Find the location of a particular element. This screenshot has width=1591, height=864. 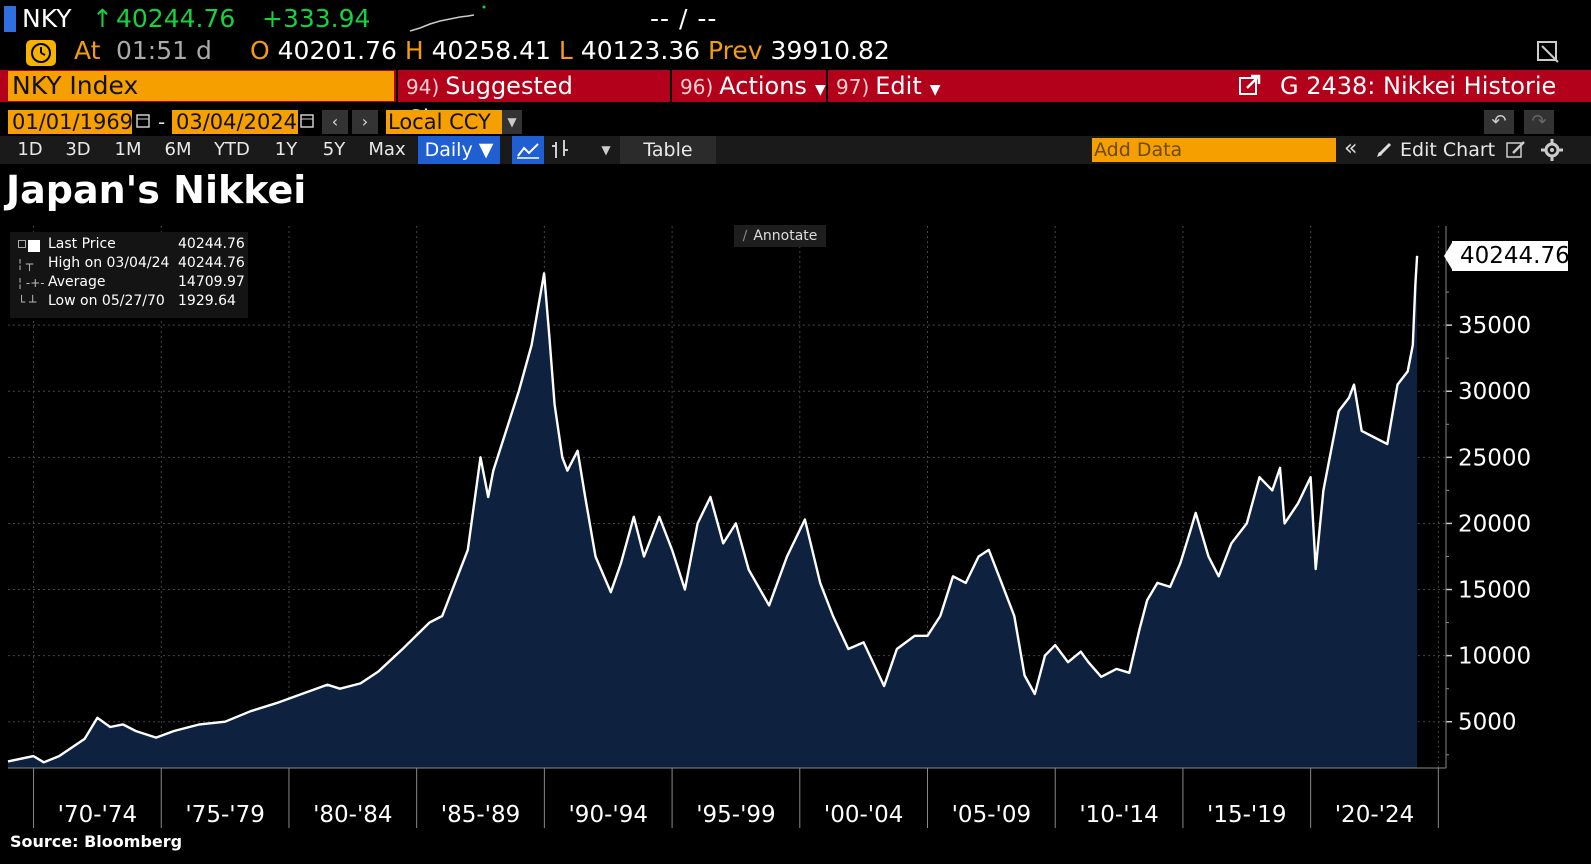

legend-row-last-price: Last Price 40244.76 is located at coordinates (129, 245).